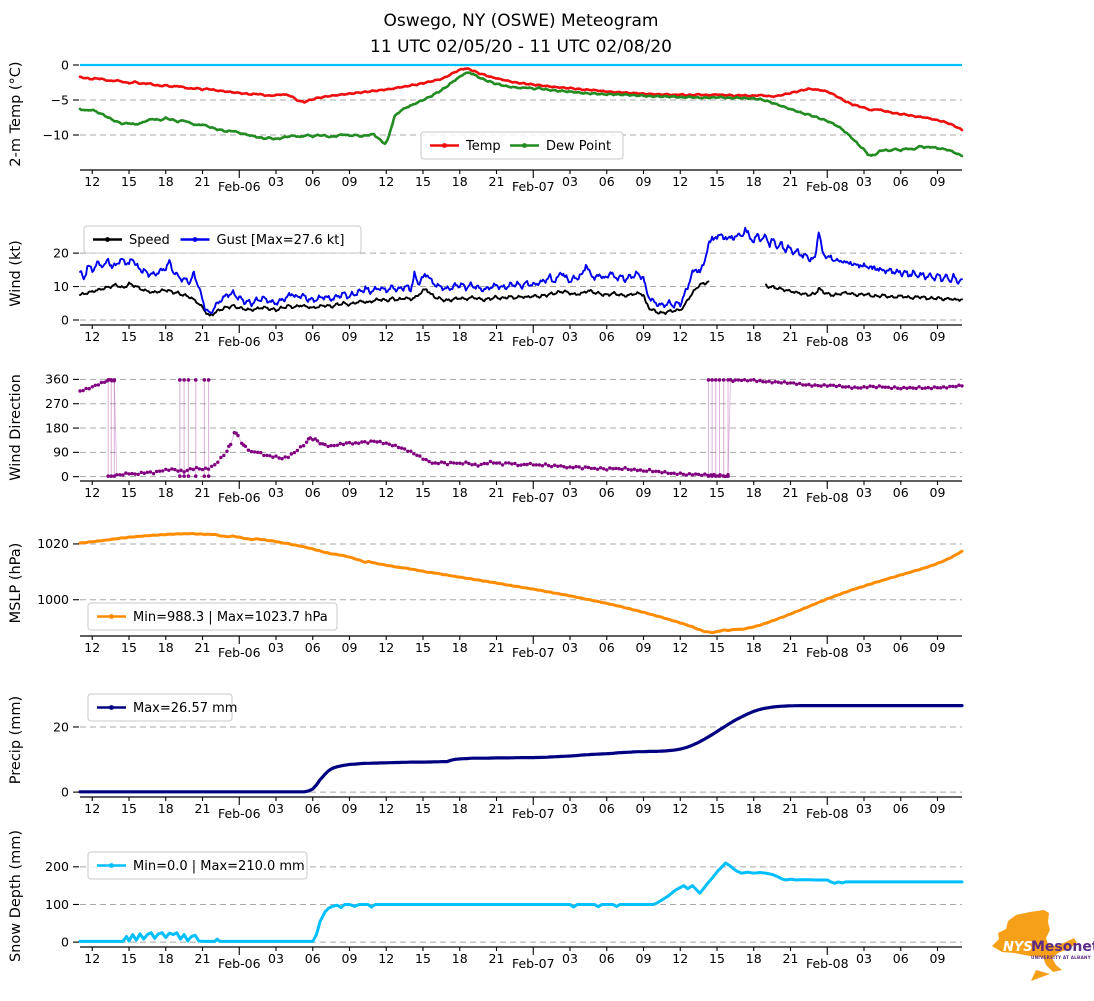  What do you see at coordinates (53, 599) in the screenshot?
I see `y-tick-label: 1000` at bounding box center [53, 599].